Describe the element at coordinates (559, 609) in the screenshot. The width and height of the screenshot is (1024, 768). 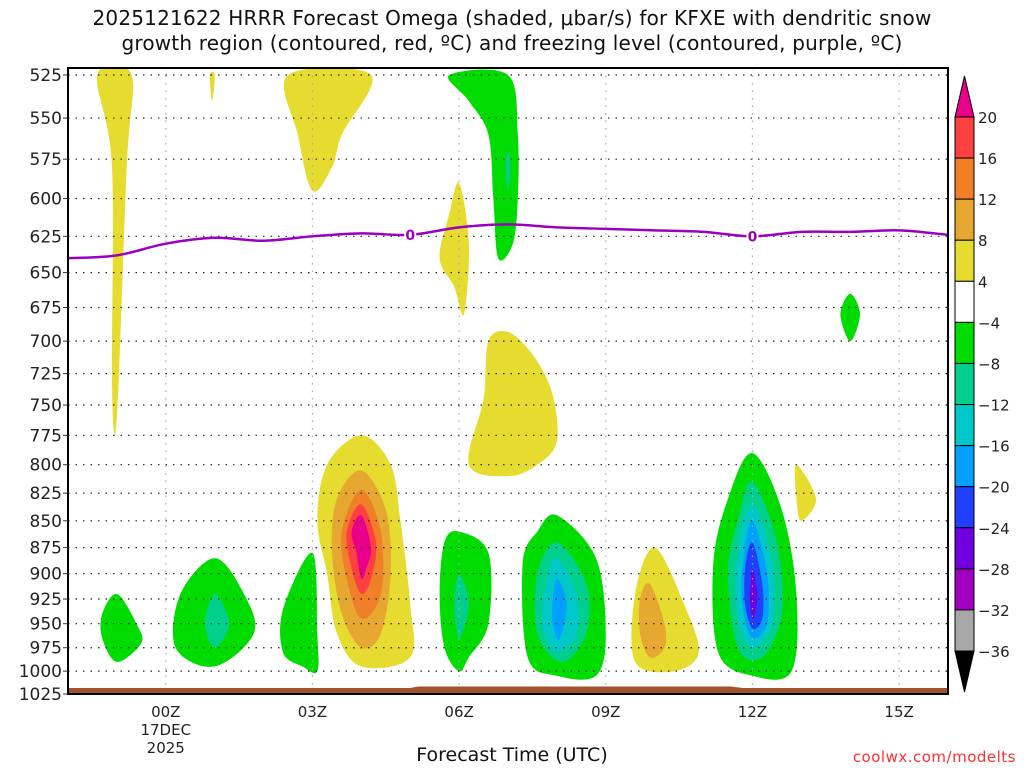
I see `omega-region-blue-08z` at that location.